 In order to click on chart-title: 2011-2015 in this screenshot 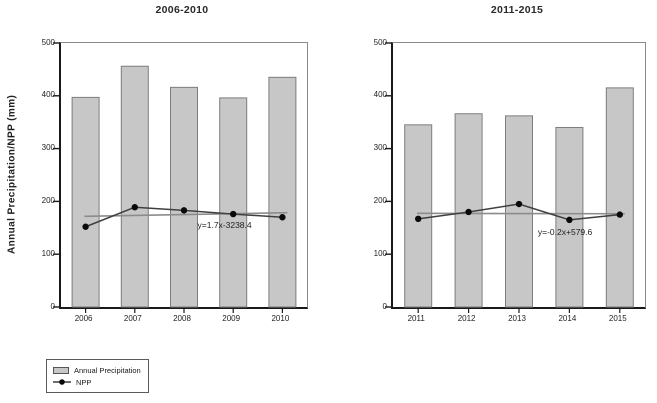, I will do `click(517, 10)`.